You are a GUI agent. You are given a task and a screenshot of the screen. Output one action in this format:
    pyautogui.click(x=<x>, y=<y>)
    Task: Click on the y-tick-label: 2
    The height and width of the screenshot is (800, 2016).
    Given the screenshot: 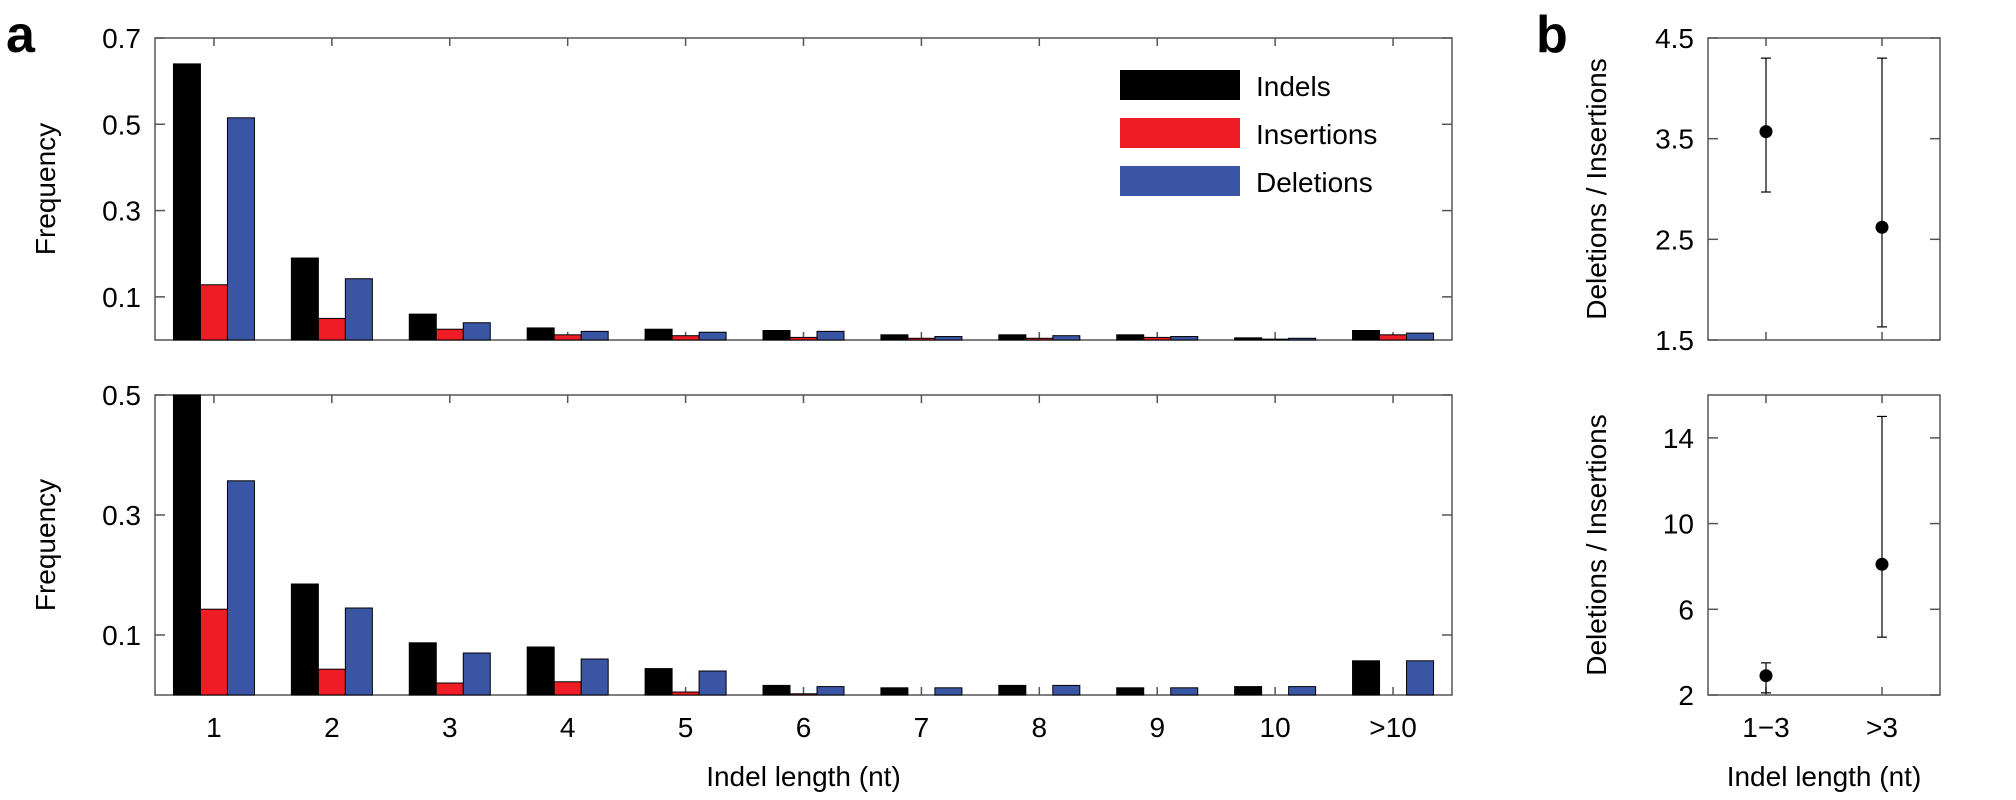 What is the action you would take?
    pyautogui.click(x=1686, y=695)
    